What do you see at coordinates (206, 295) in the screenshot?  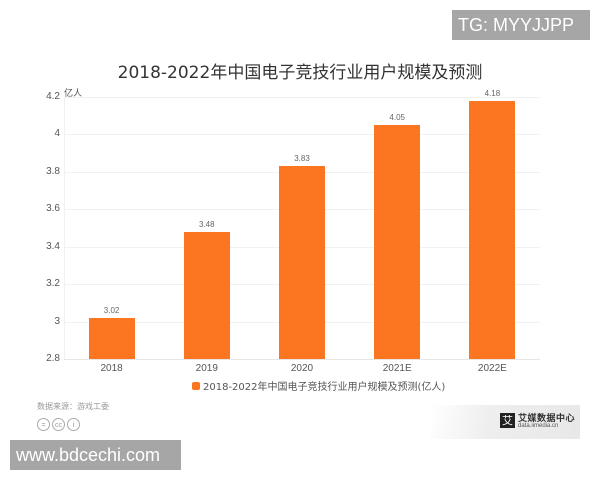 I see `bar-2019` at bounding box center [206, 295].